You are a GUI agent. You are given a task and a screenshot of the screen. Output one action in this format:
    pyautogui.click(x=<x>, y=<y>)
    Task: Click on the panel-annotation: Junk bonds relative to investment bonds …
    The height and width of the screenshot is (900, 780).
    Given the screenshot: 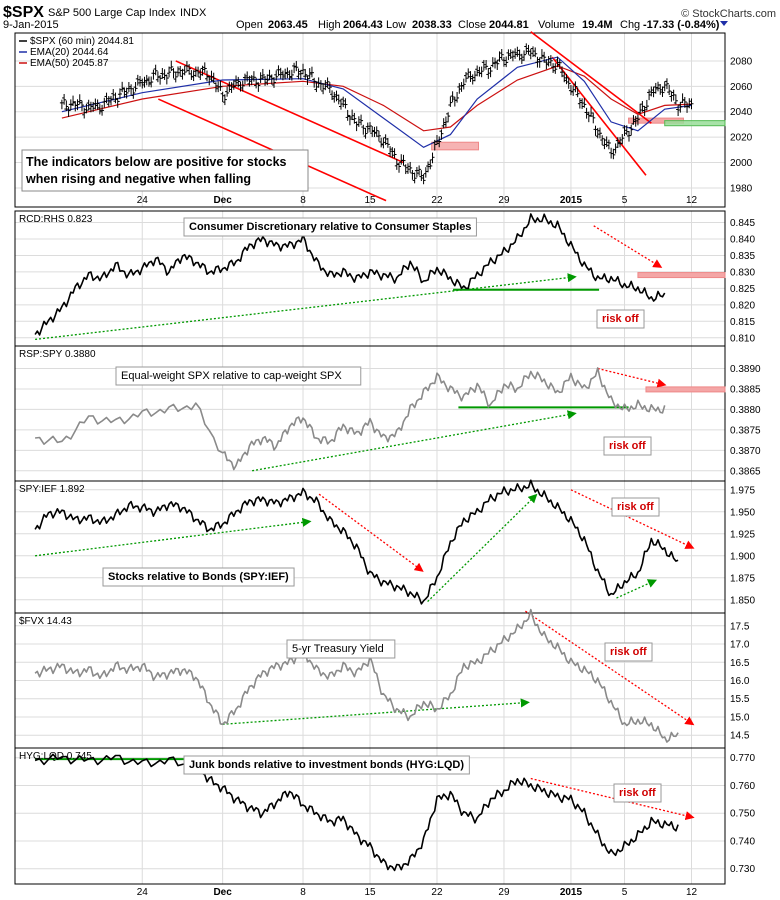 What is the action you would take?
    pyautogui.click(x=326, y=765)
    